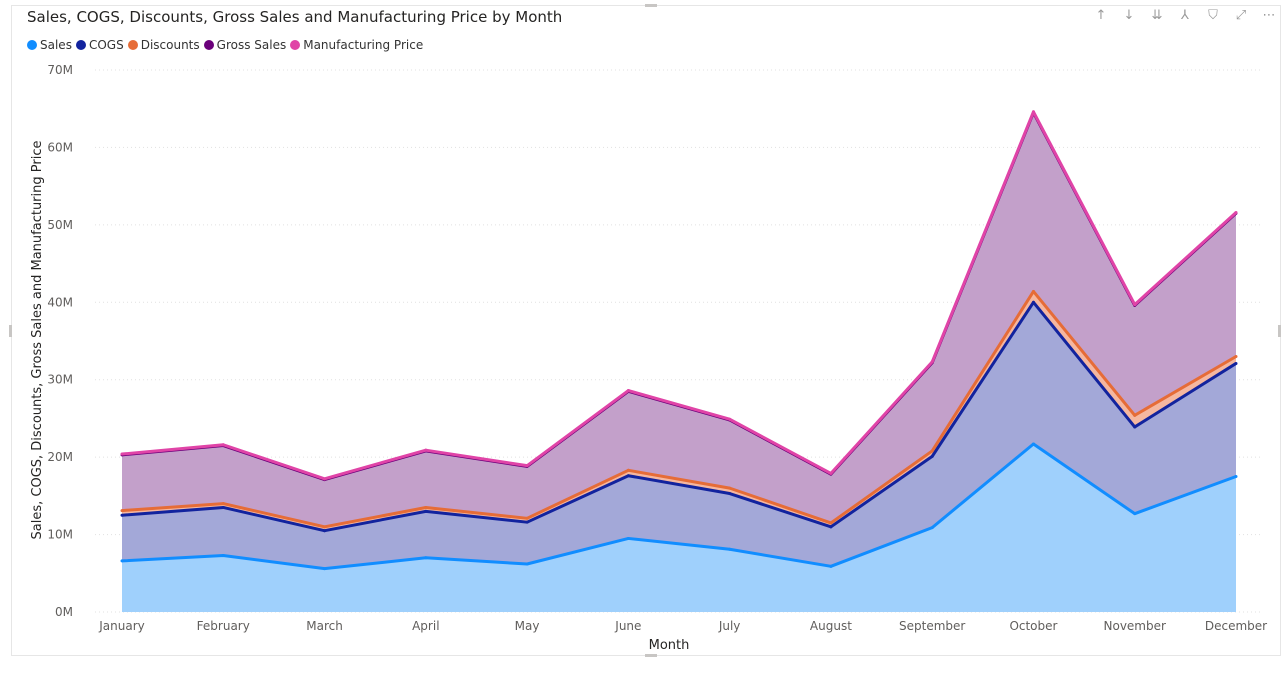 This screenshot has width=1286, height=674. I want to click on legend-item-cogs: COGS, so click(99, 45).